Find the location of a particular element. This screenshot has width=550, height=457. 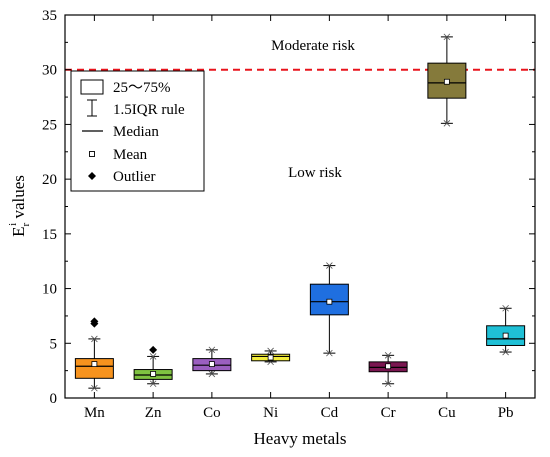

max-marker-Ni is located at coordinates (270, 351).